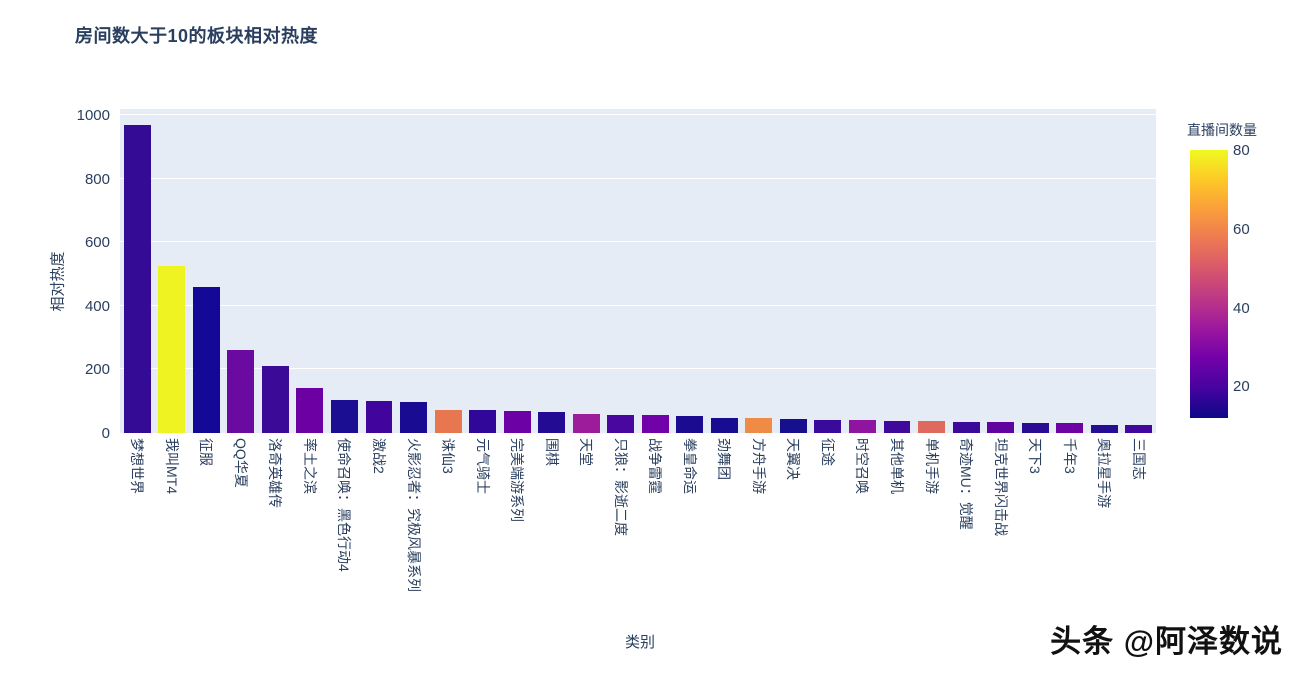 Image resolution: width=1291 pixels, height=674 pixels. I want to click on x-tick-单机手游: 单机手游, so click(931, 466).